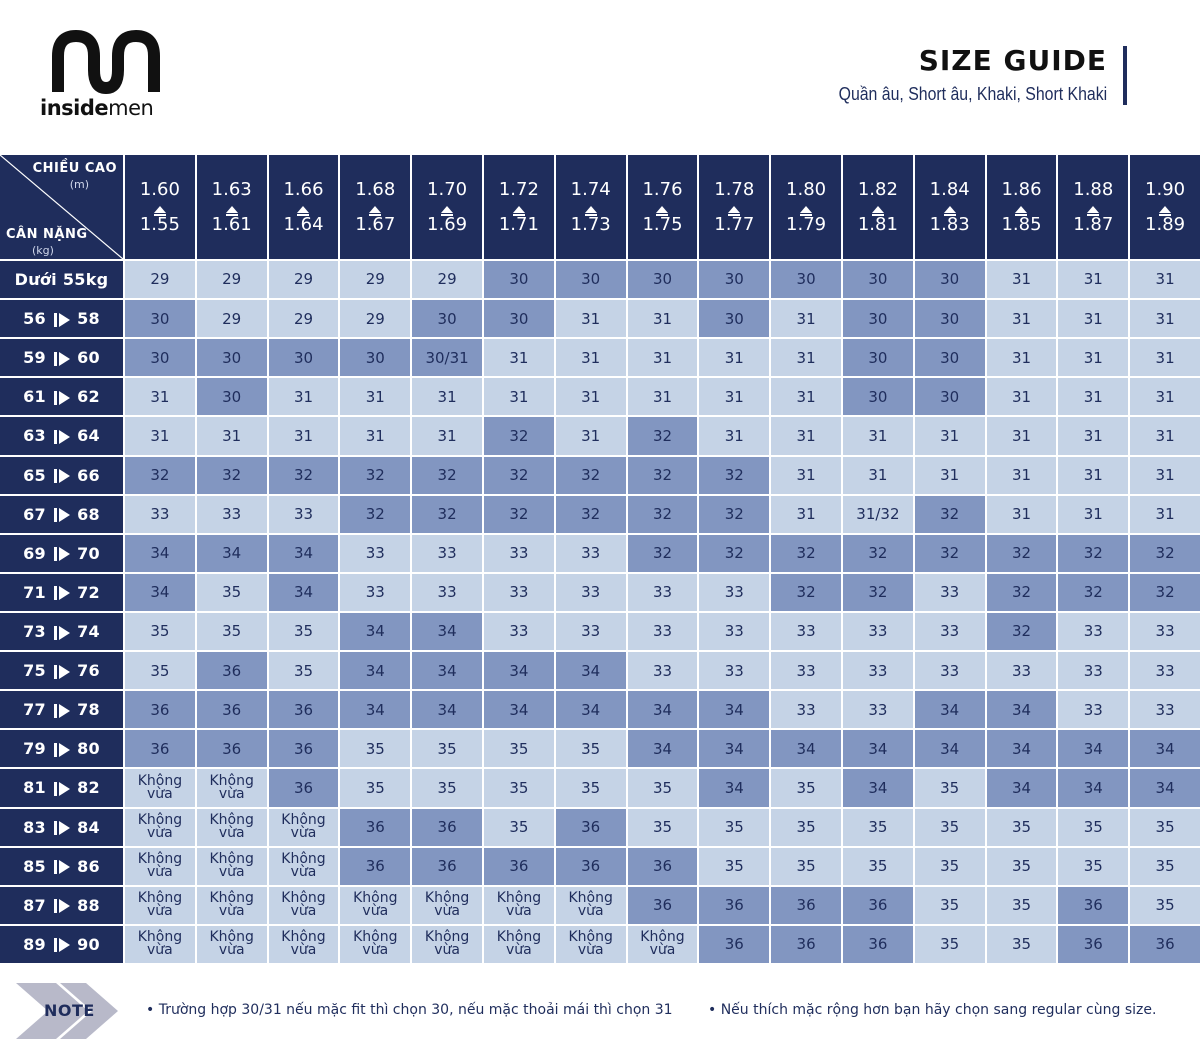 The image size is (1200, 1057). I want to click on height-min: 1.69, so click(447, 224).